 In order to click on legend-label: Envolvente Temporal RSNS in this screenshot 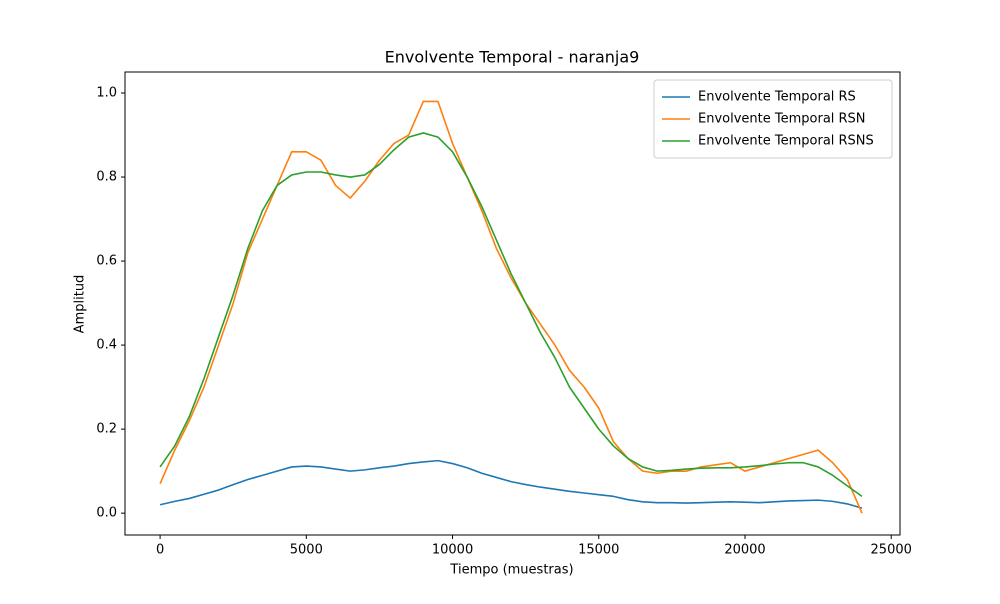, I will do `click(786, 141)`.